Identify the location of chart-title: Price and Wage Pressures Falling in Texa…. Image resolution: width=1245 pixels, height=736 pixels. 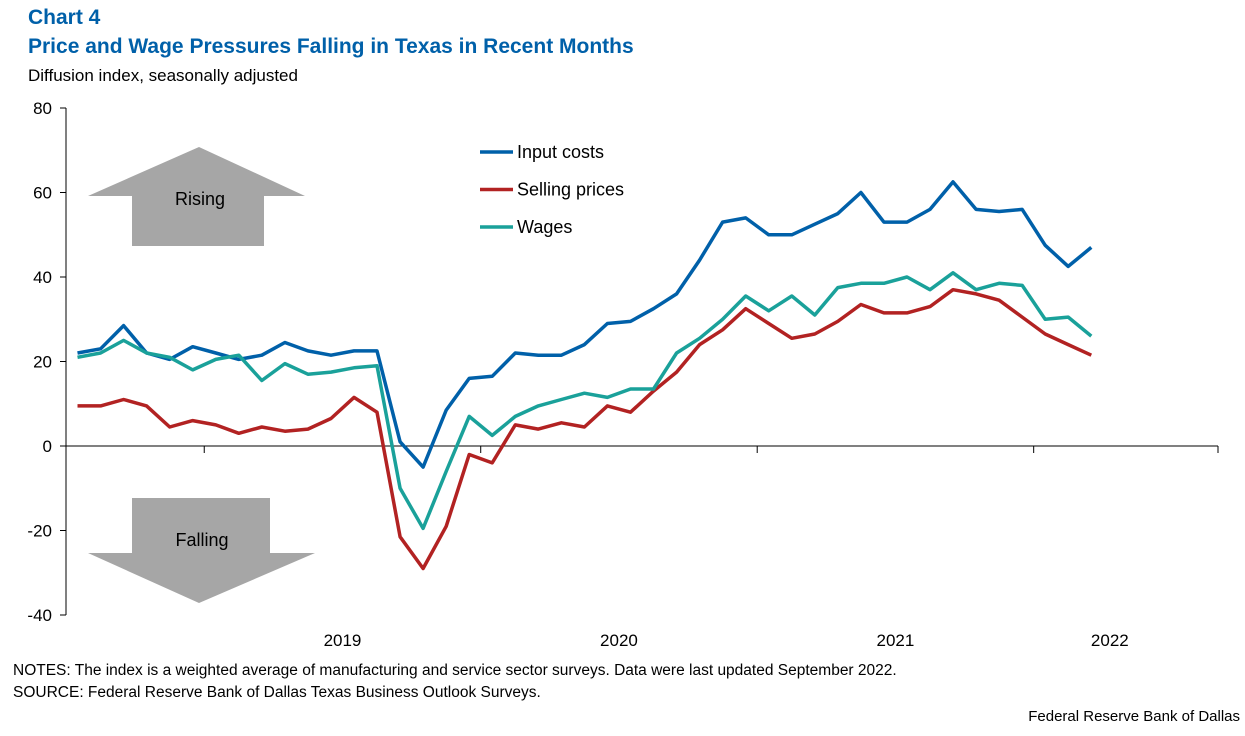
(331, 46).